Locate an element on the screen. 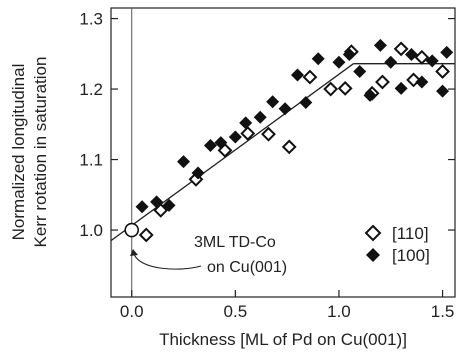 The image size is (459, 352). y-tick-label: 1.0 is located at coordinates (91, 230).